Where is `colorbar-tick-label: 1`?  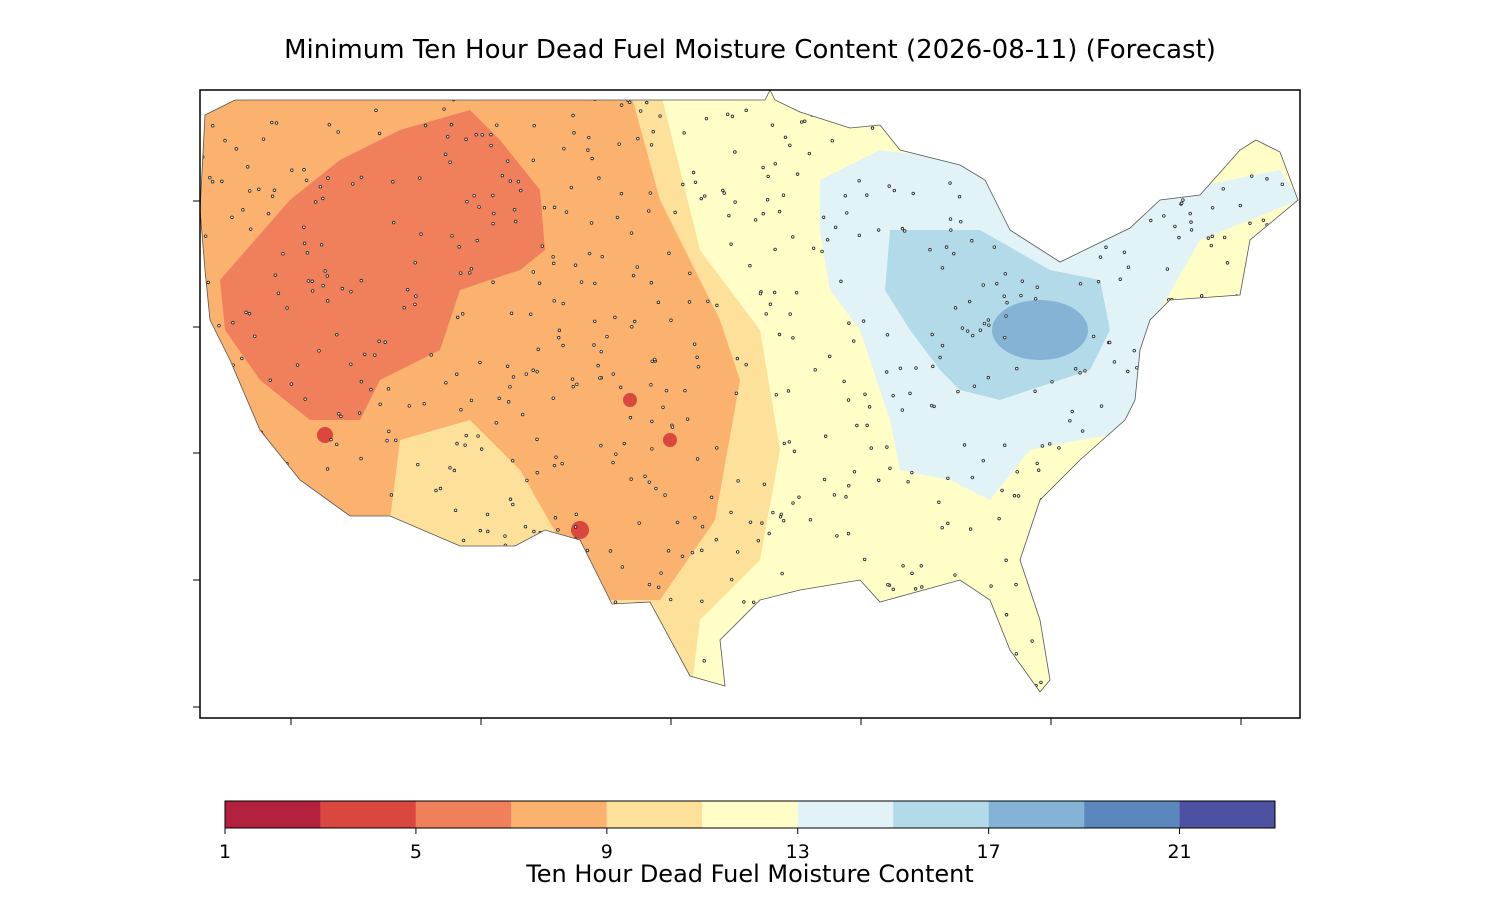 colorbar-tick-label: 1 is located at coordinates (225, 852).